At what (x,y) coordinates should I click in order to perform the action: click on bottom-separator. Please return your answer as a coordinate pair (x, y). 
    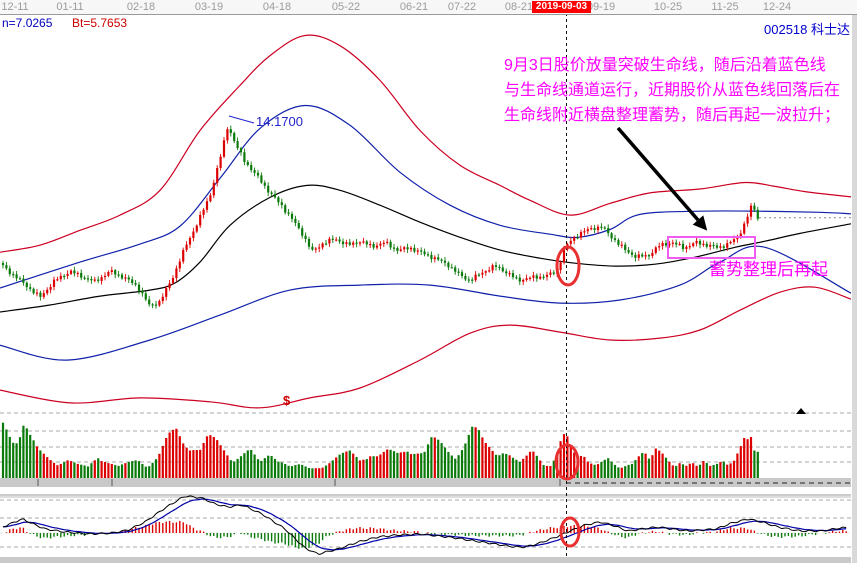
    Looking at the image, I should click on (428, 560).